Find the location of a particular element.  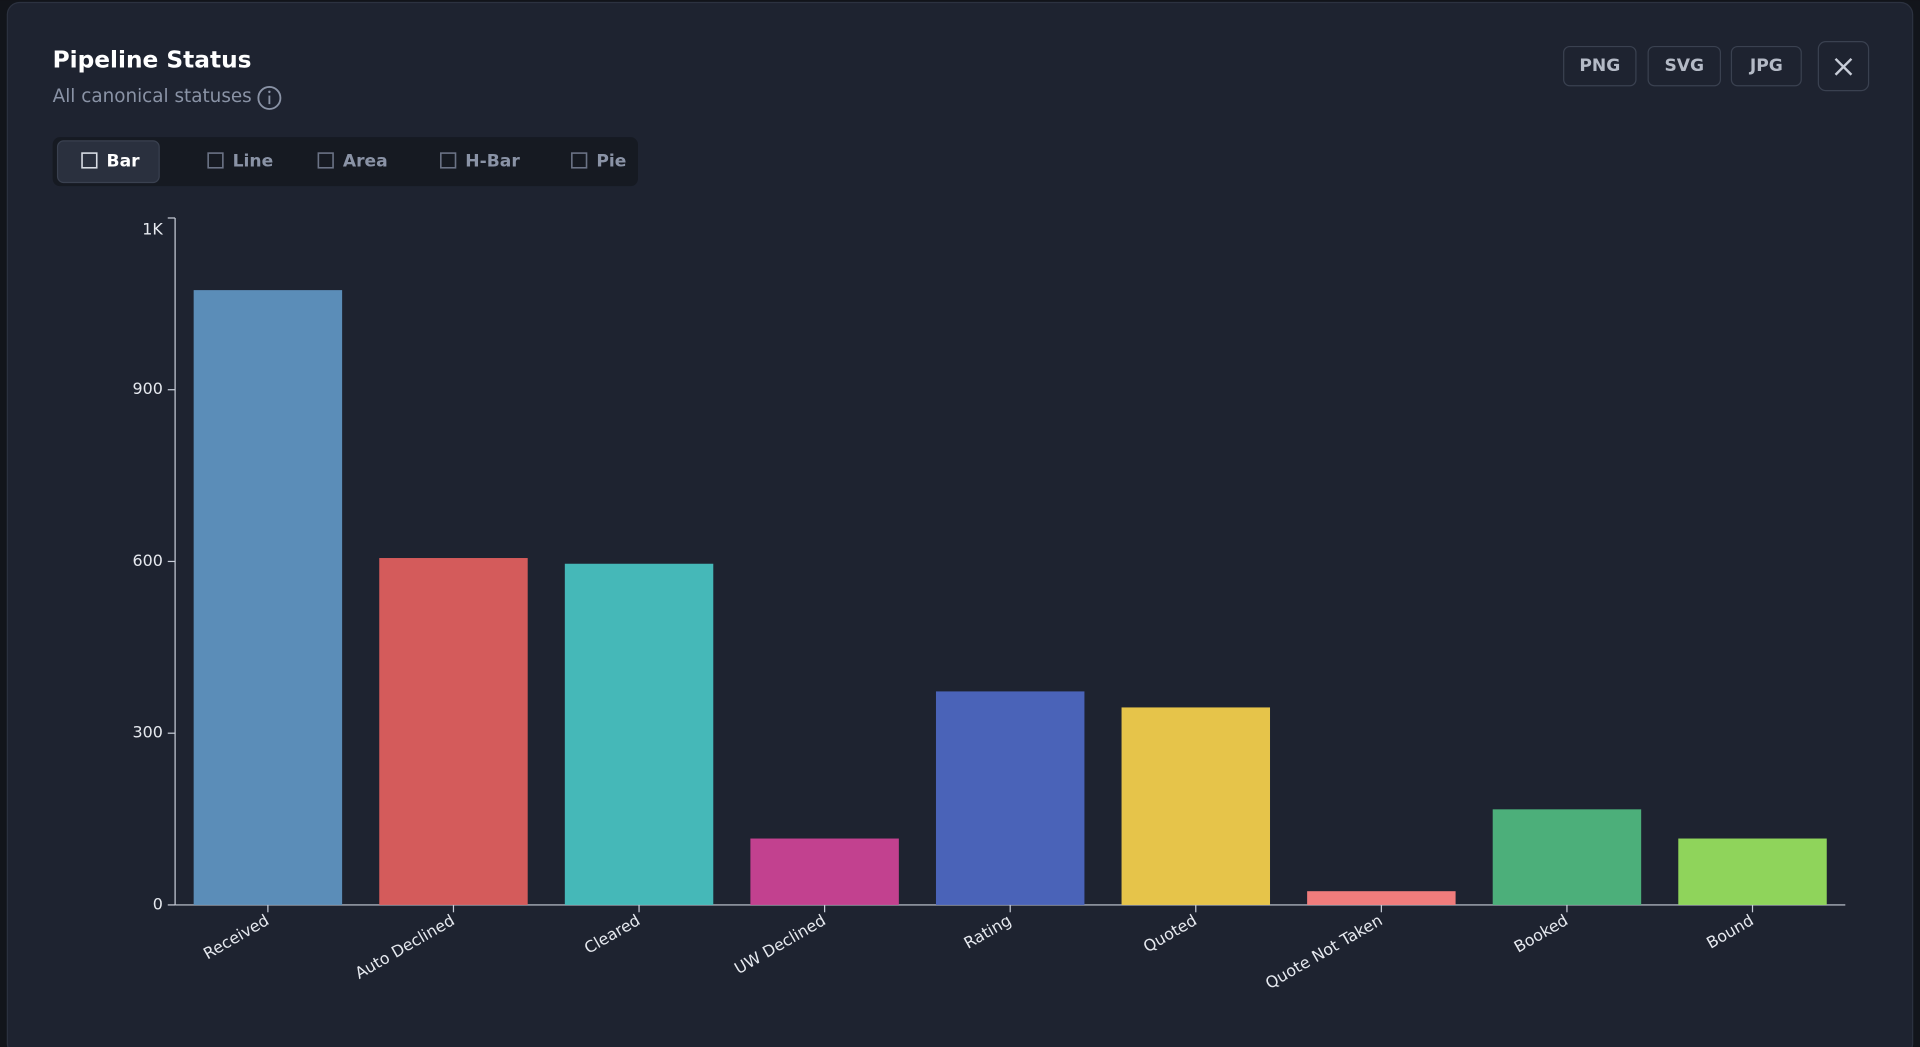

tab-active is located at coordinates (108, 162).